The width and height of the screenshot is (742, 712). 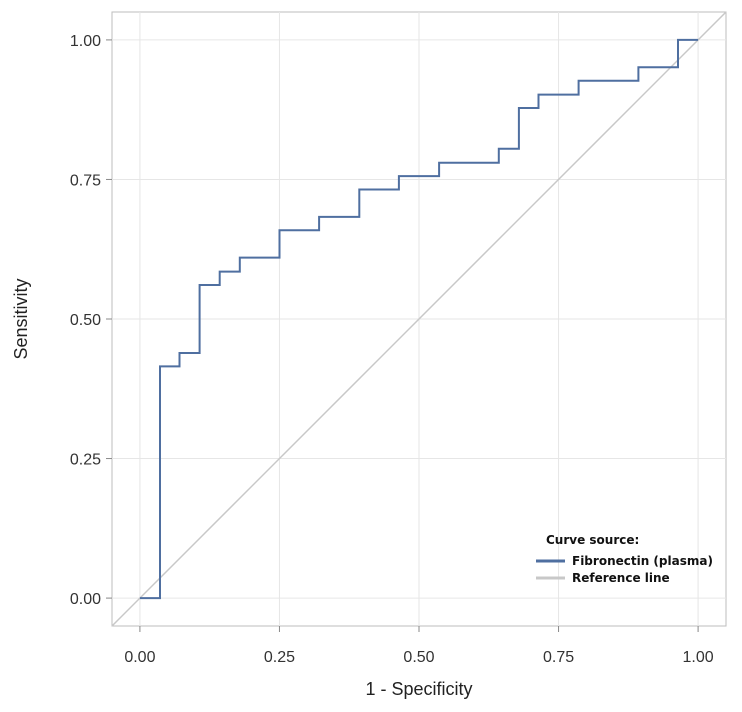 What do you see at coordinates (85, 460) in the screenshot?
I see `y-tick-label: 0.25` at bounding box center [85, 460].